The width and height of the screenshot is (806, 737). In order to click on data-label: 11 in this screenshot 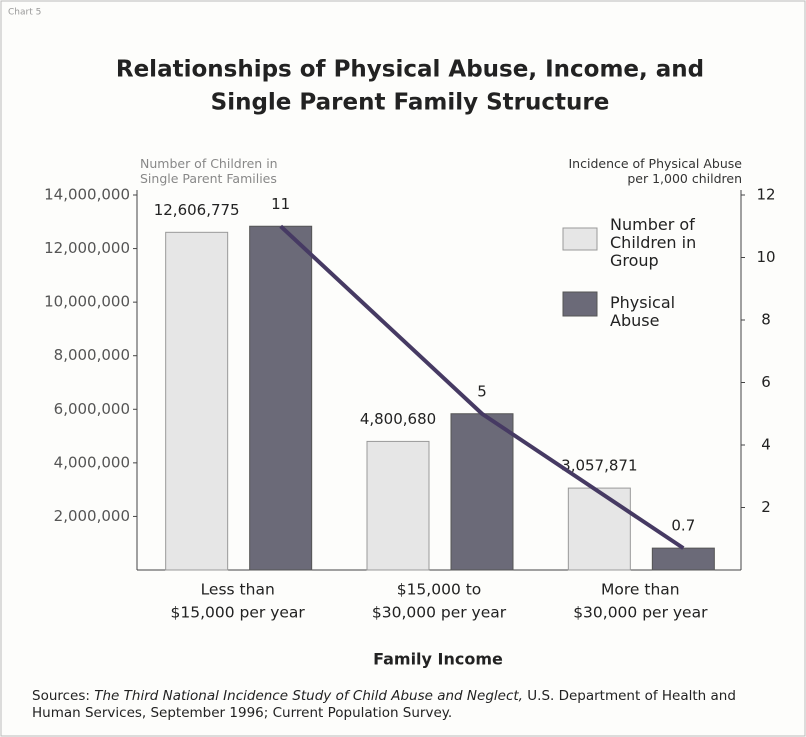, I will do `click(280, 204)`.